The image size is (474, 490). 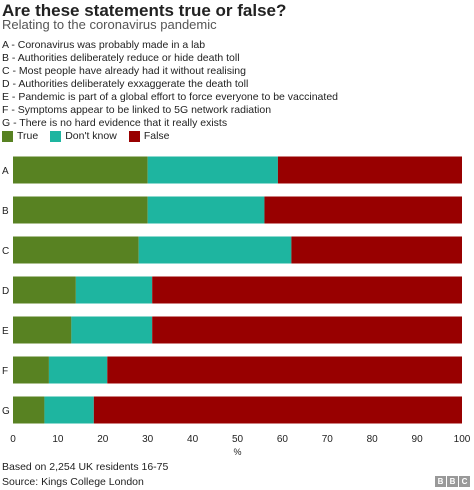 I want to click on bar-b-false, so click(x=363, y=210).